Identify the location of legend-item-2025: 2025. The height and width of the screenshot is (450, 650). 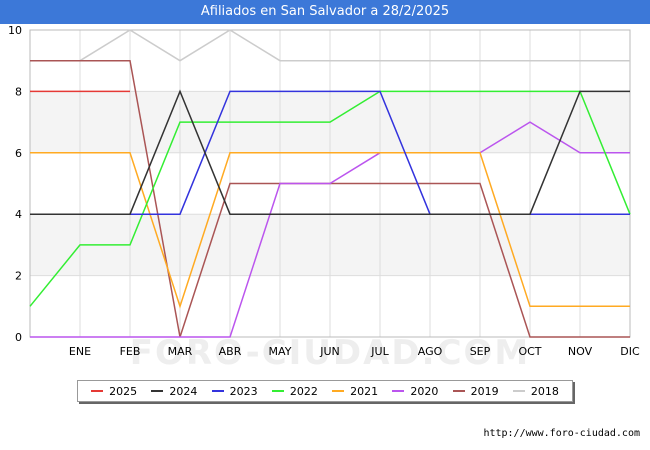
(114, 391).